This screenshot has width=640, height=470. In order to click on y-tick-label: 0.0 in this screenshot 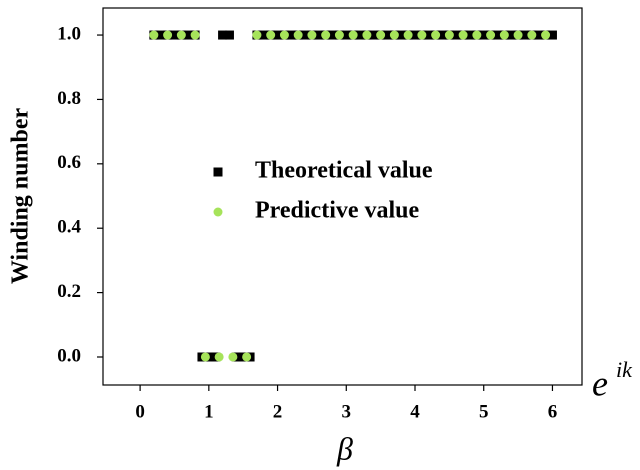, I will do `click(69, 355)`.